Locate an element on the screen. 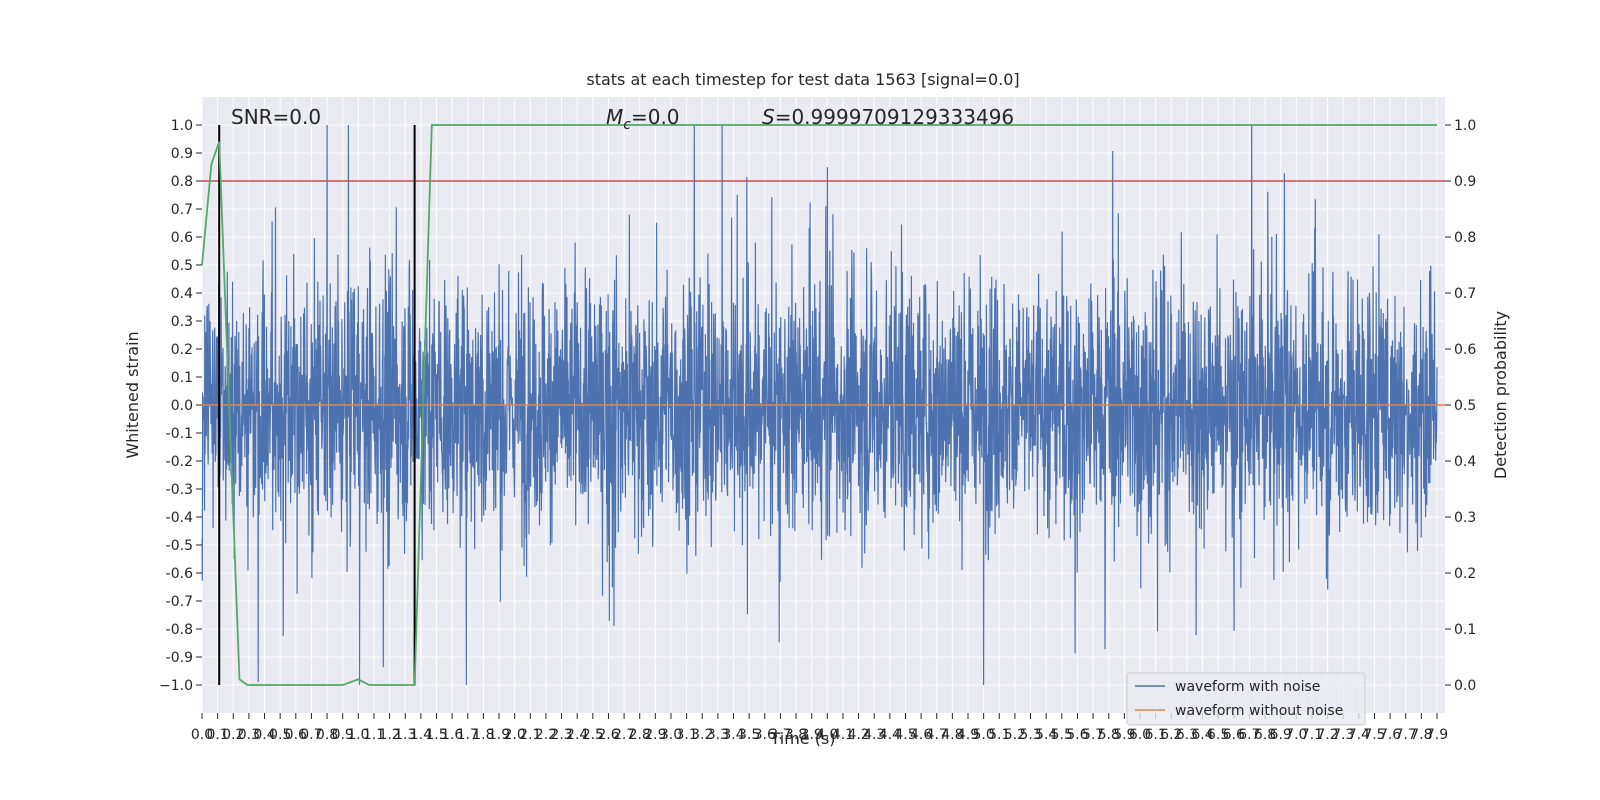 This screenshot has width=1600, height=800. chirp-mass-annotation: Mc=0.0 is located at coordinates (643, 119).